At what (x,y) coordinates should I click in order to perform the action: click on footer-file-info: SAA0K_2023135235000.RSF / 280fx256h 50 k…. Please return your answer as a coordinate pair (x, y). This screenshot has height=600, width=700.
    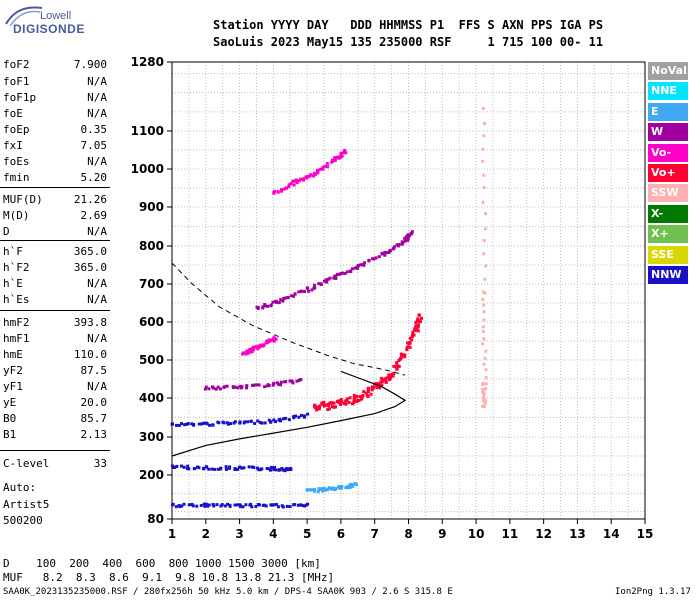
    Looking at the image, I should click on (228, 592).